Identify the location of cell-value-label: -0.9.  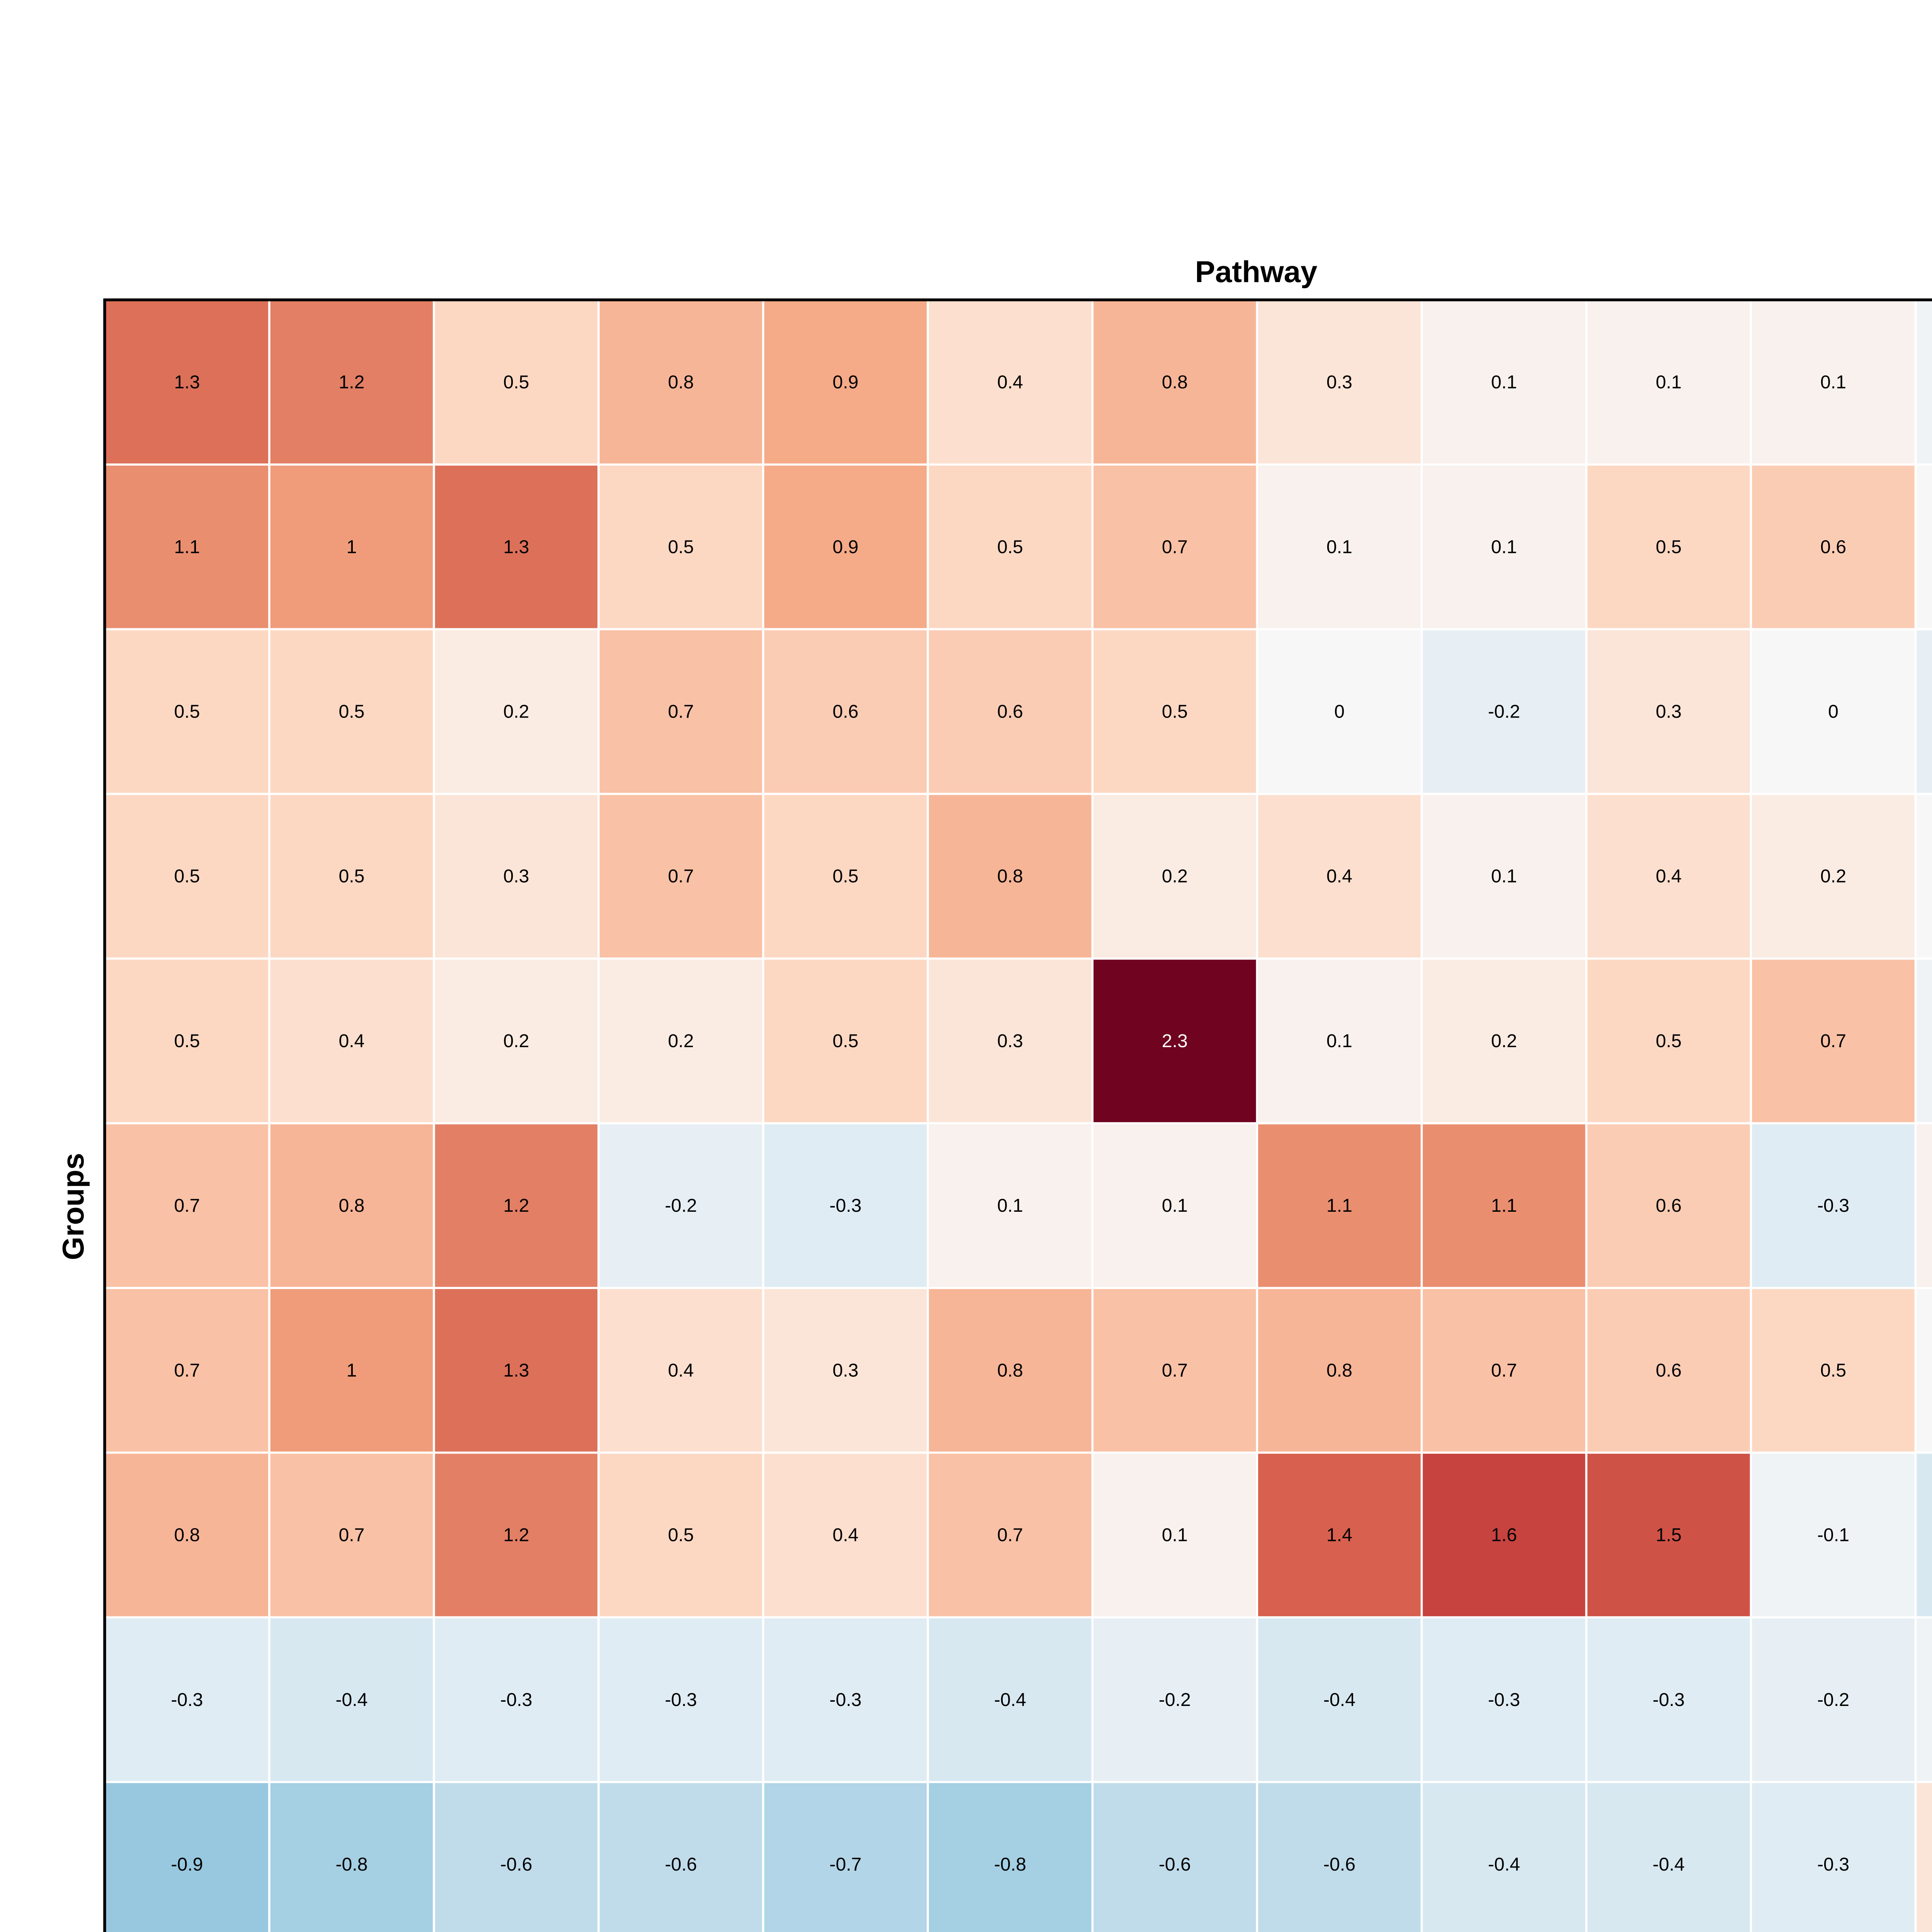
(187, 1865).